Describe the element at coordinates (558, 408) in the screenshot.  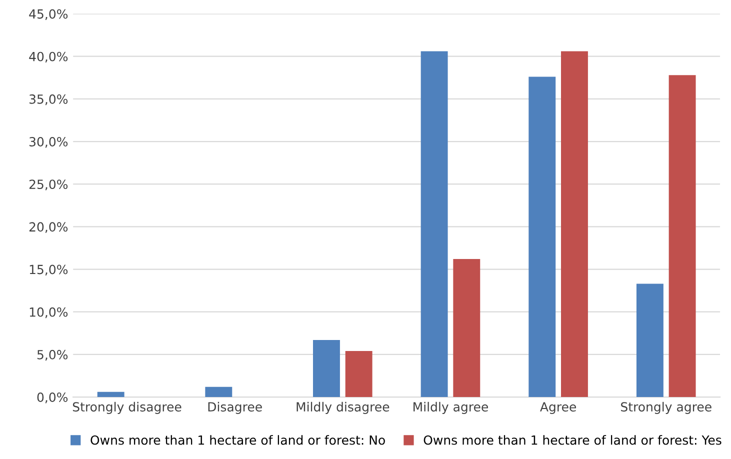
I see `x-tick-label: Agree` at that location.